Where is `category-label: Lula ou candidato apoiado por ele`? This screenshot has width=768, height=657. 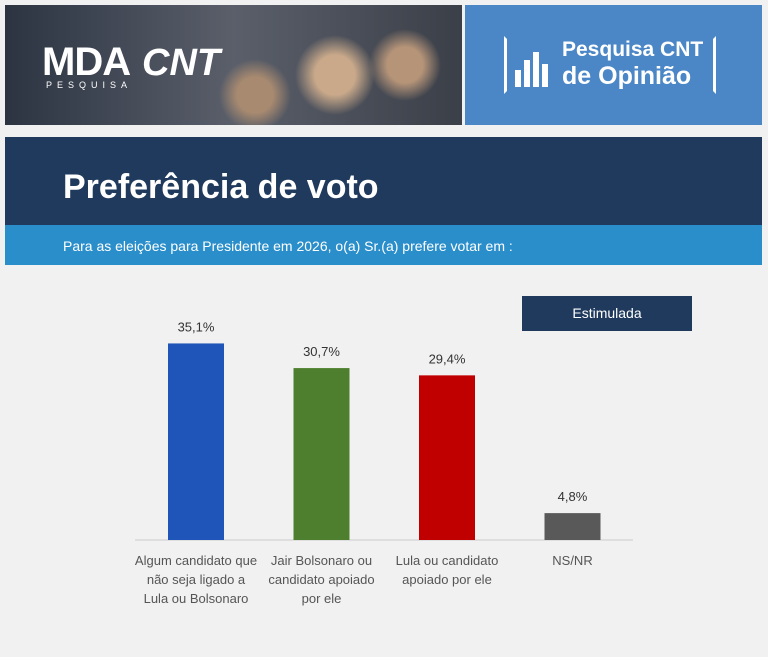
category-label: Lula ou candidato apoiado por ele is located at coordinates (447, 570).